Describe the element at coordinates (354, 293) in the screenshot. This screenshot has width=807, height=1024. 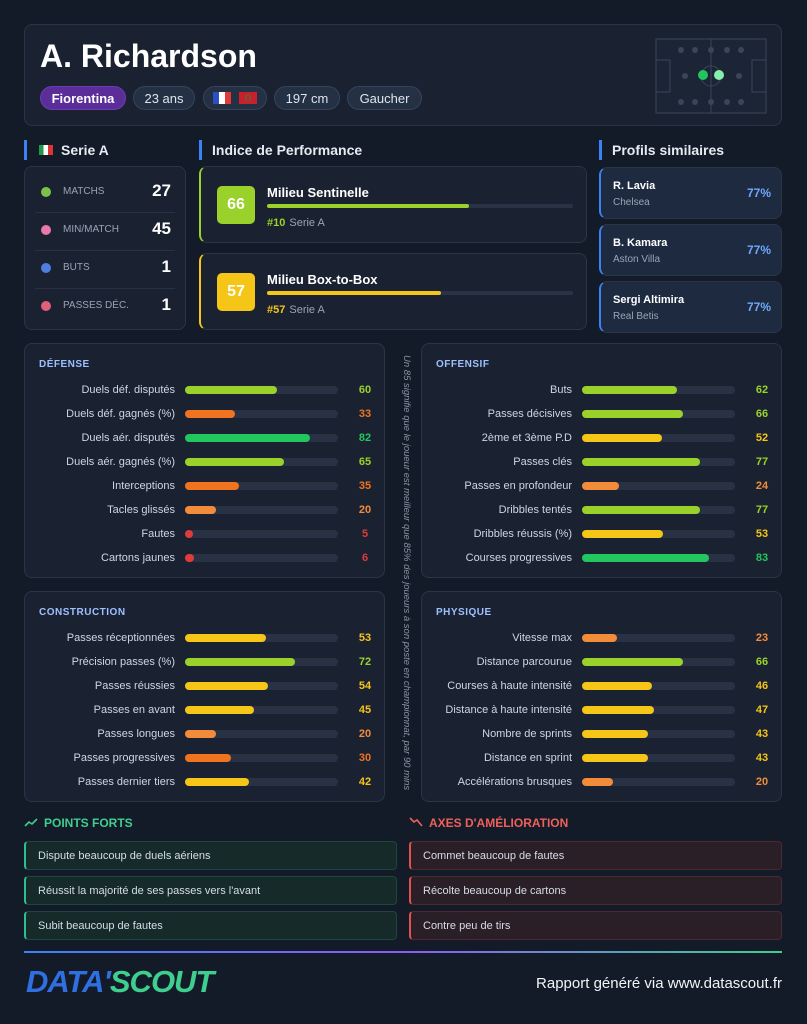
I see `role-bar` at that location.